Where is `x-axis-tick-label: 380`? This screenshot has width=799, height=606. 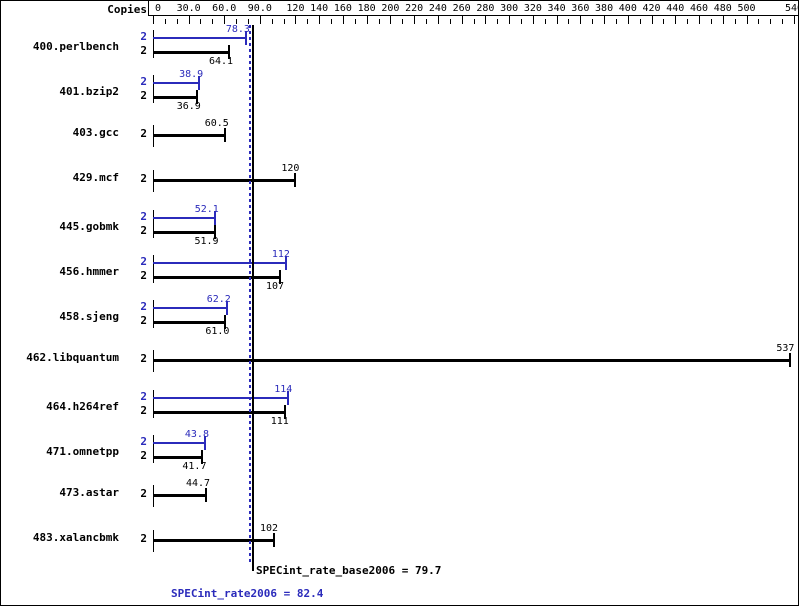 x-axis-tick-label: 380 is located at coordinates (604, 8).